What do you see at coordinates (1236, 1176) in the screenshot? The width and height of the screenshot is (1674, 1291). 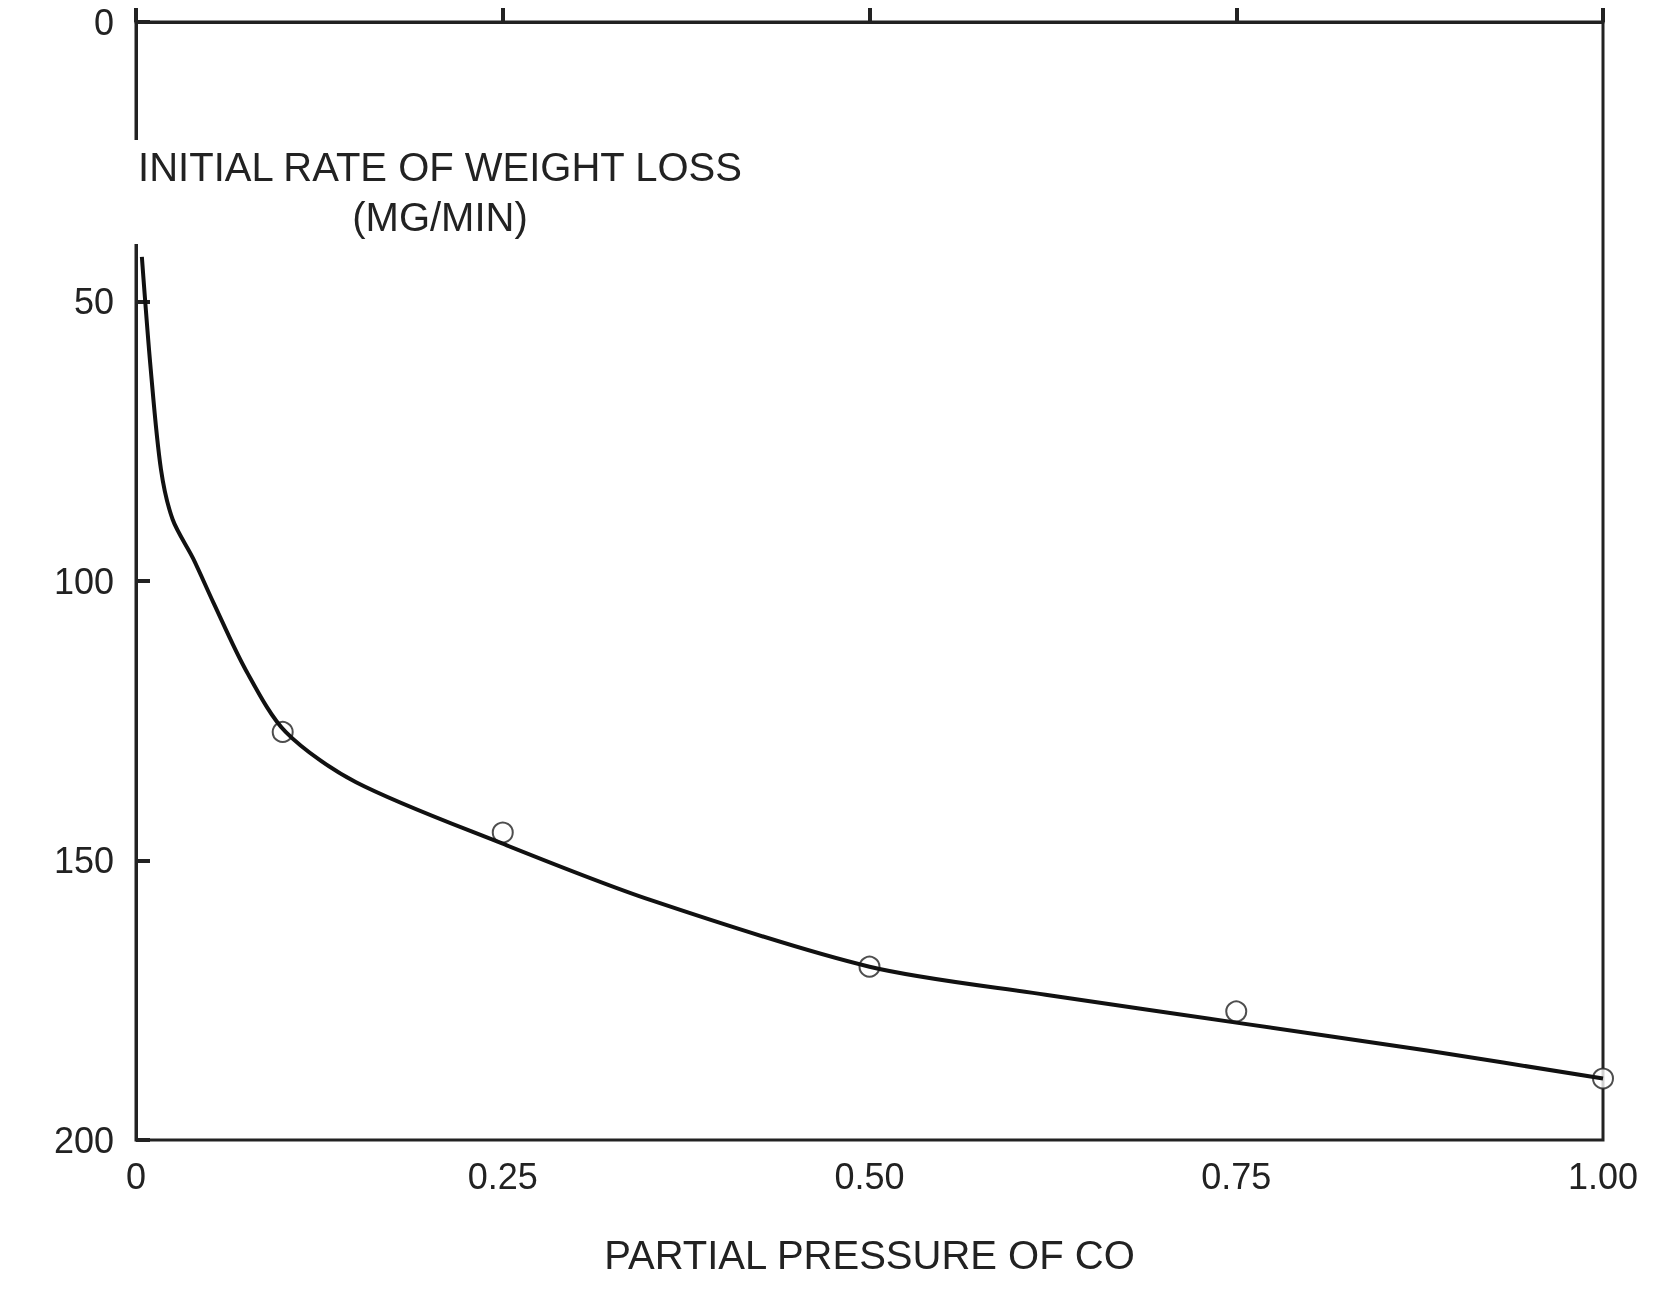 I see `x-tick-label: 0.75` at bounding box center [1236, 1176].